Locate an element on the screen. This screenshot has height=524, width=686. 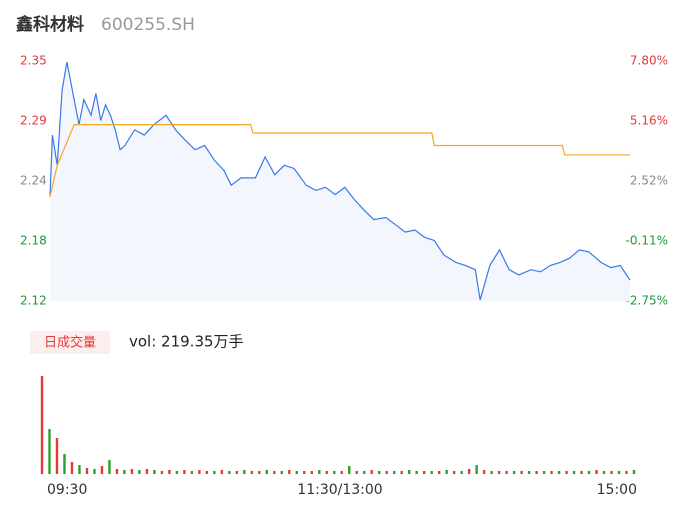
stock-code: 600255.SH is located at coordinates (148, 25).